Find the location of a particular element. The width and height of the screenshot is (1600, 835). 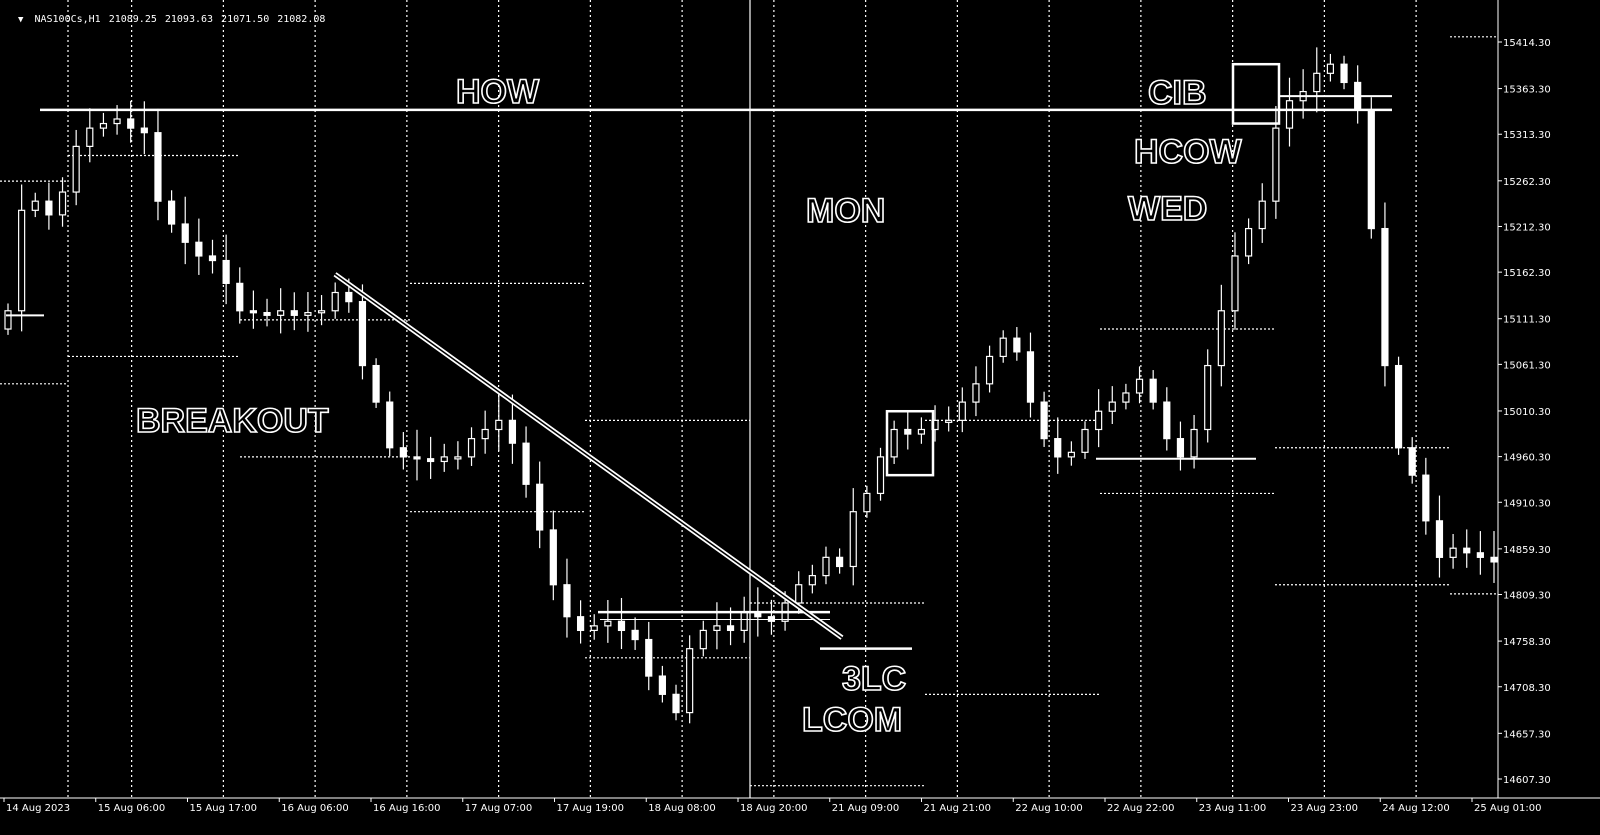

three-lc-label: 3LC is located at coordinates (874, 679).